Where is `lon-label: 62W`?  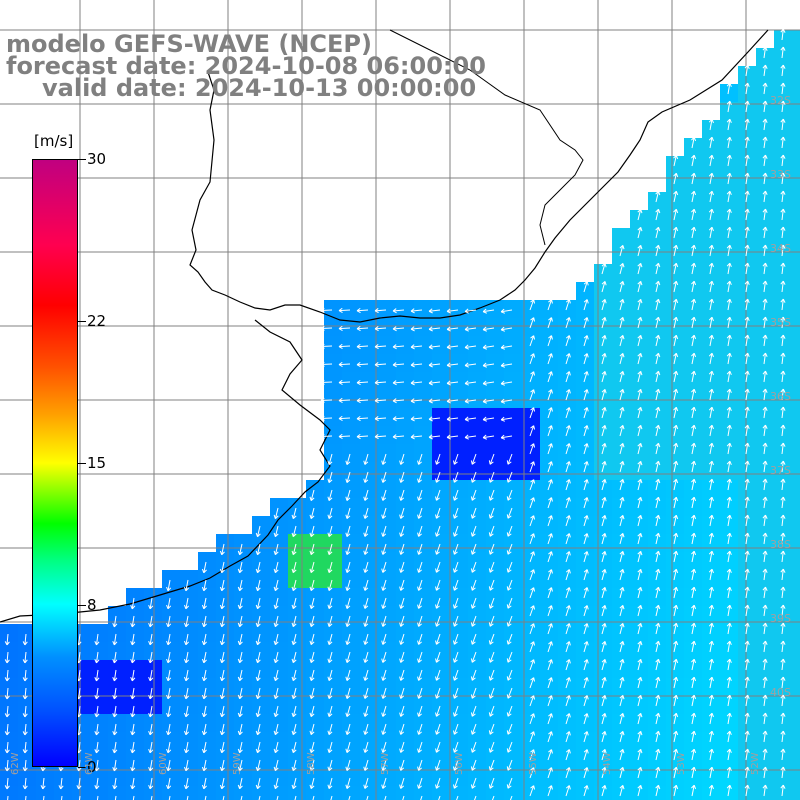
lon-label: 62W is located at coordinates (15, 763).